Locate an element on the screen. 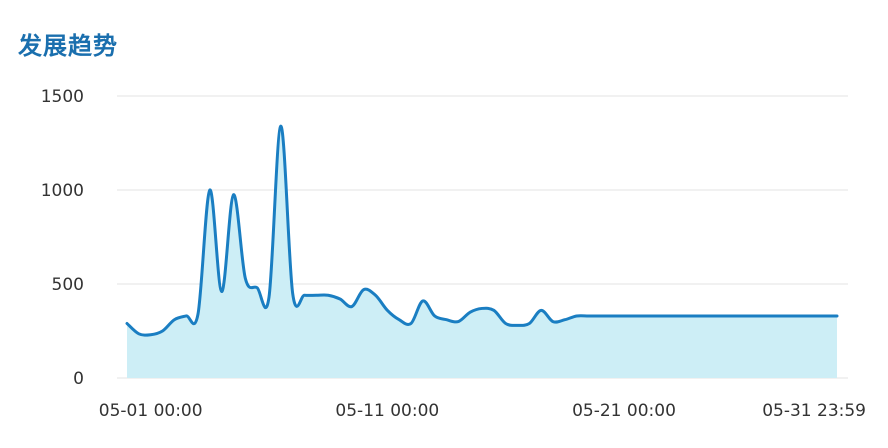 The height and width of the screenshot is (448, 888). y-tick-label: 0 is located at coordinates (78, 379).